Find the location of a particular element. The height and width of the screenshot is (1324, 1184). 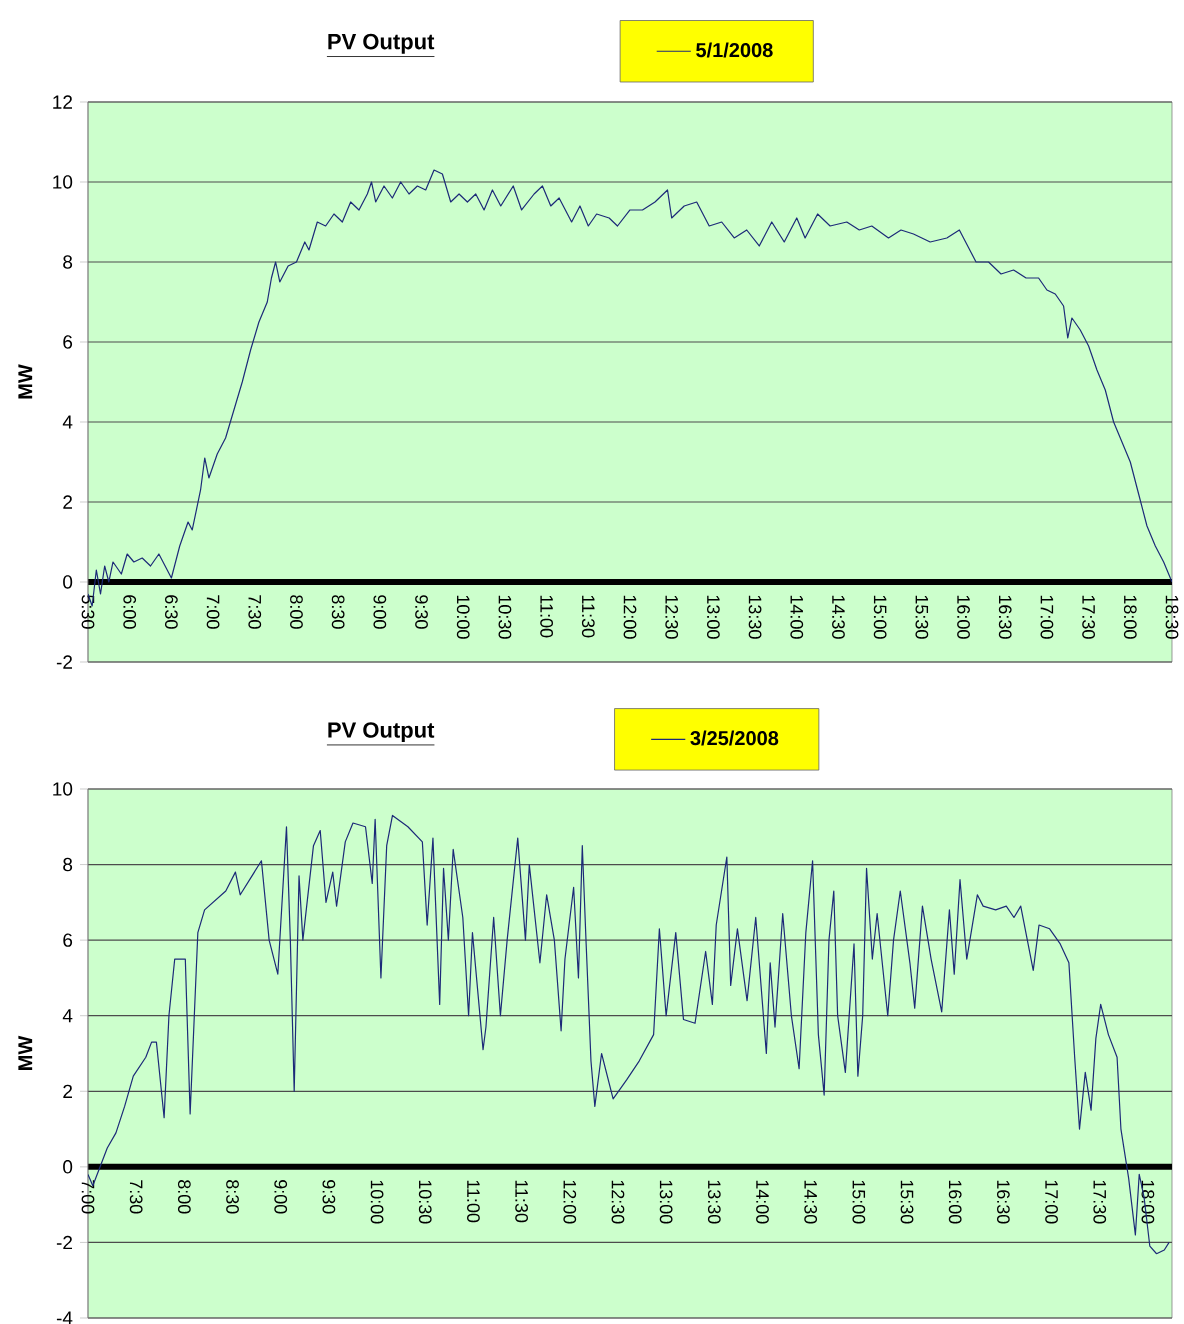

x-tick-label: 6:00 is located at coordinates (130, 612).